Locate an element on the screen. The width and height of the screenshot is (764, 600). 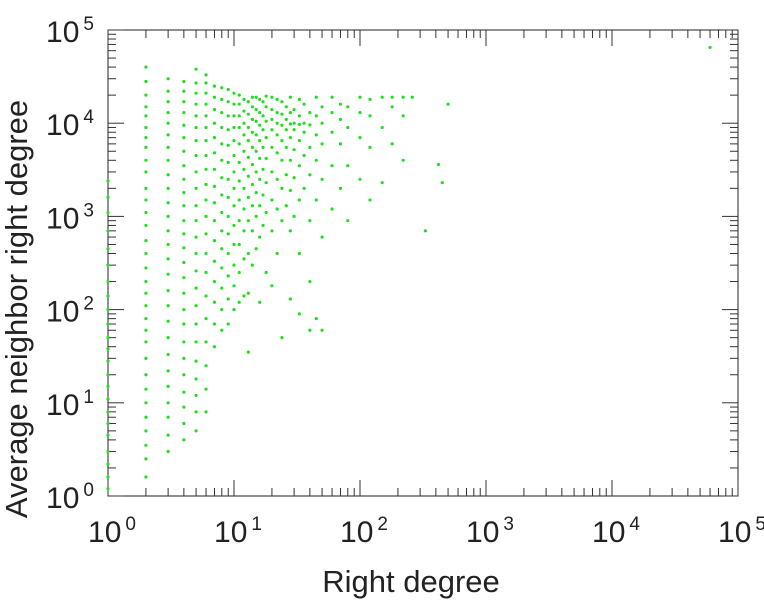
y-tick-label-exponent: 0 is located at coordinates (88, 490).